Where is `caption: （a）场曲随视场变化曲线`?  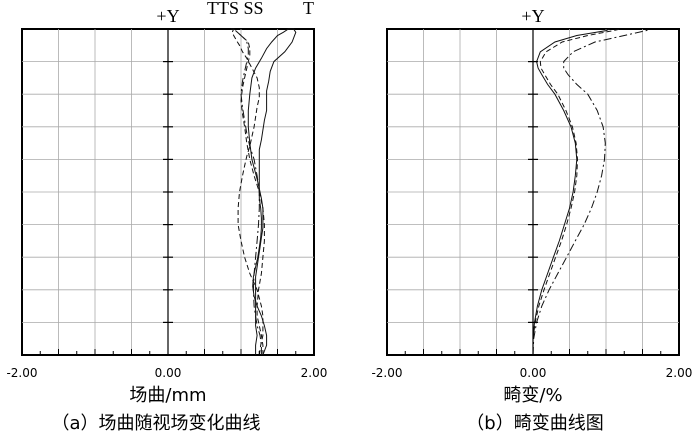
caption: （a）场曲随视场变化曲线 is located at coordinates (155, 423).